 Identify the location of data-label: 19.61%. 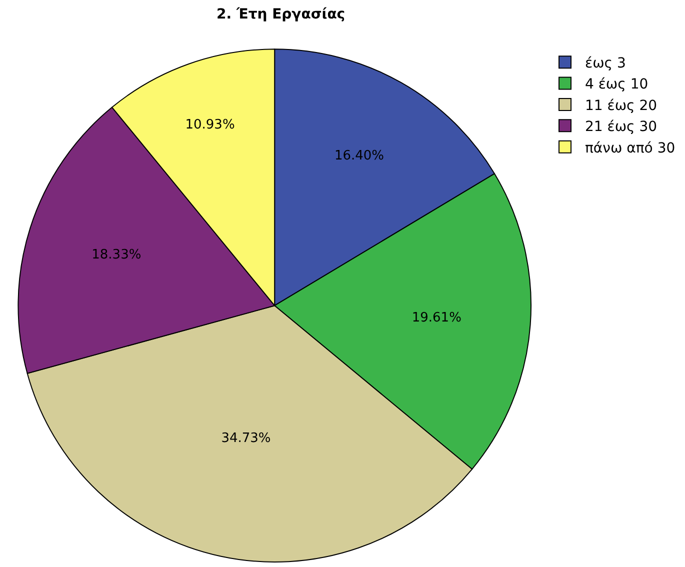
(437, 318).